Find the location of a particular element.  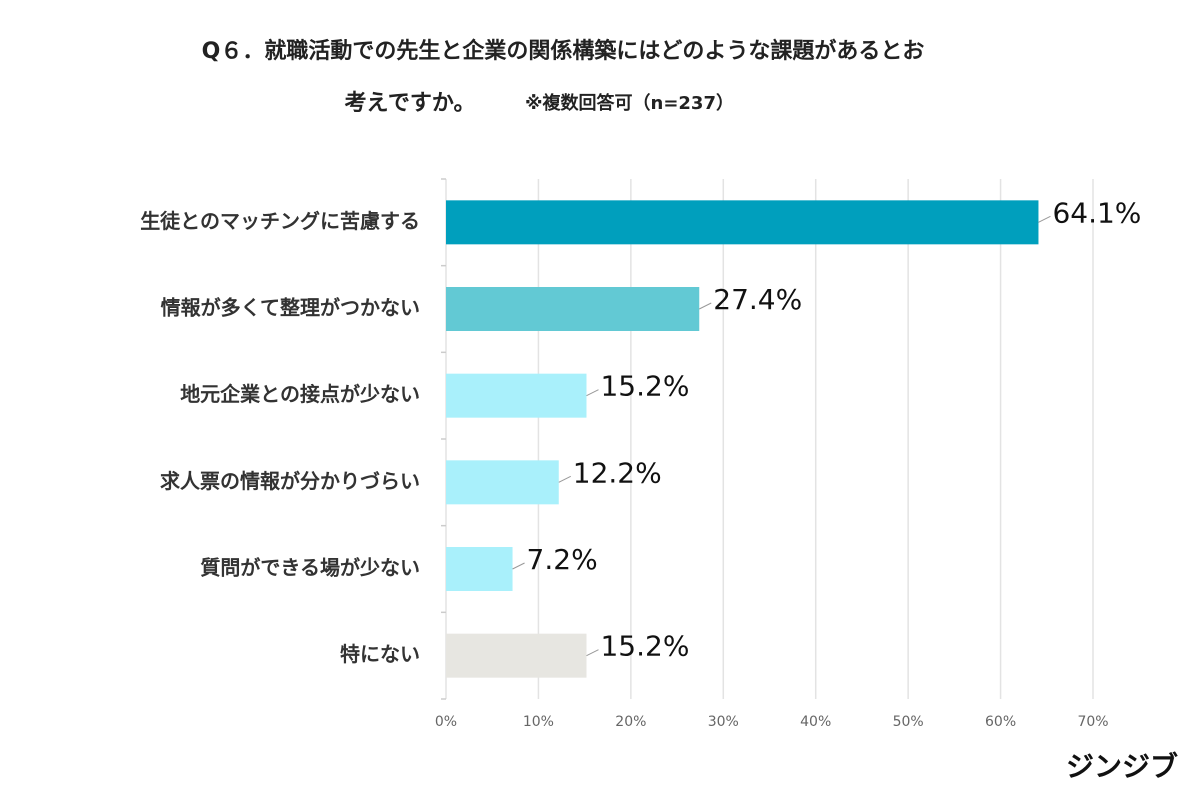

category-label: 質問ができる場が少ない is located at coordinates (310, 568).